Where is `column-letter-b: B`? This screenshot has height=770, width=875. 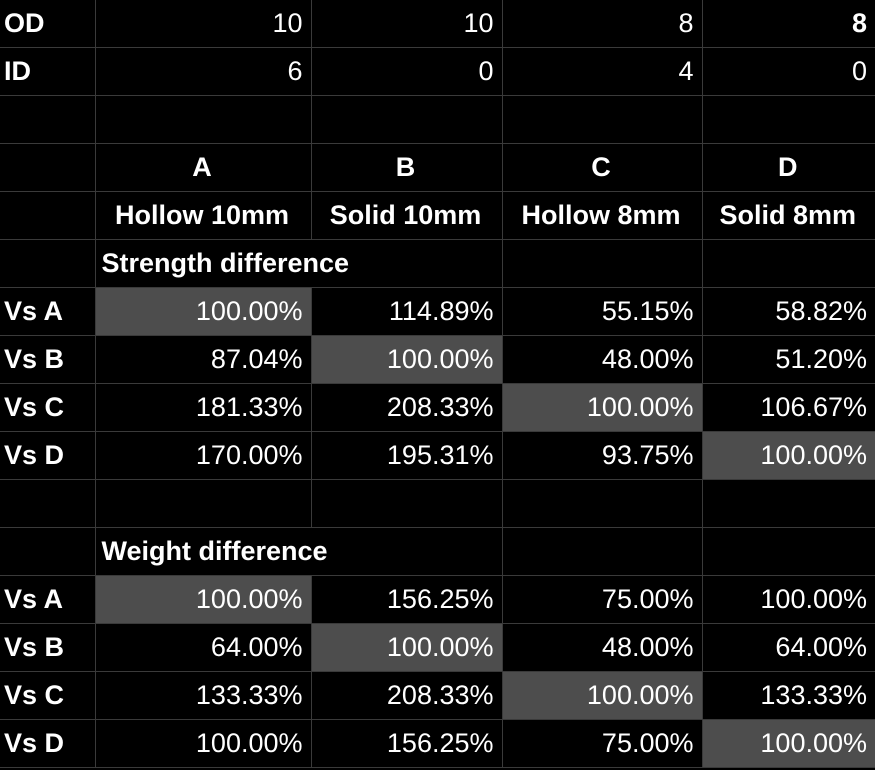
column-letter-b: B is located at coordinates (406, 167).